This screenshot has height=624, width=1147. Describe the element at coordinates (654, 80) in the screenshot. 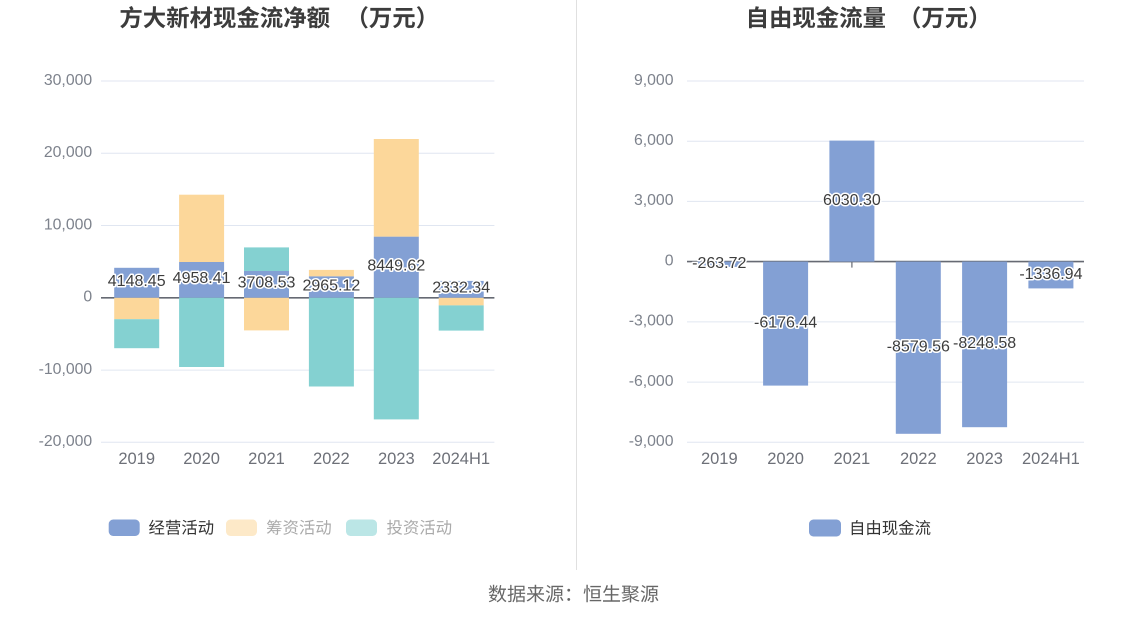

I see `svg-text: 9,000` at that location.